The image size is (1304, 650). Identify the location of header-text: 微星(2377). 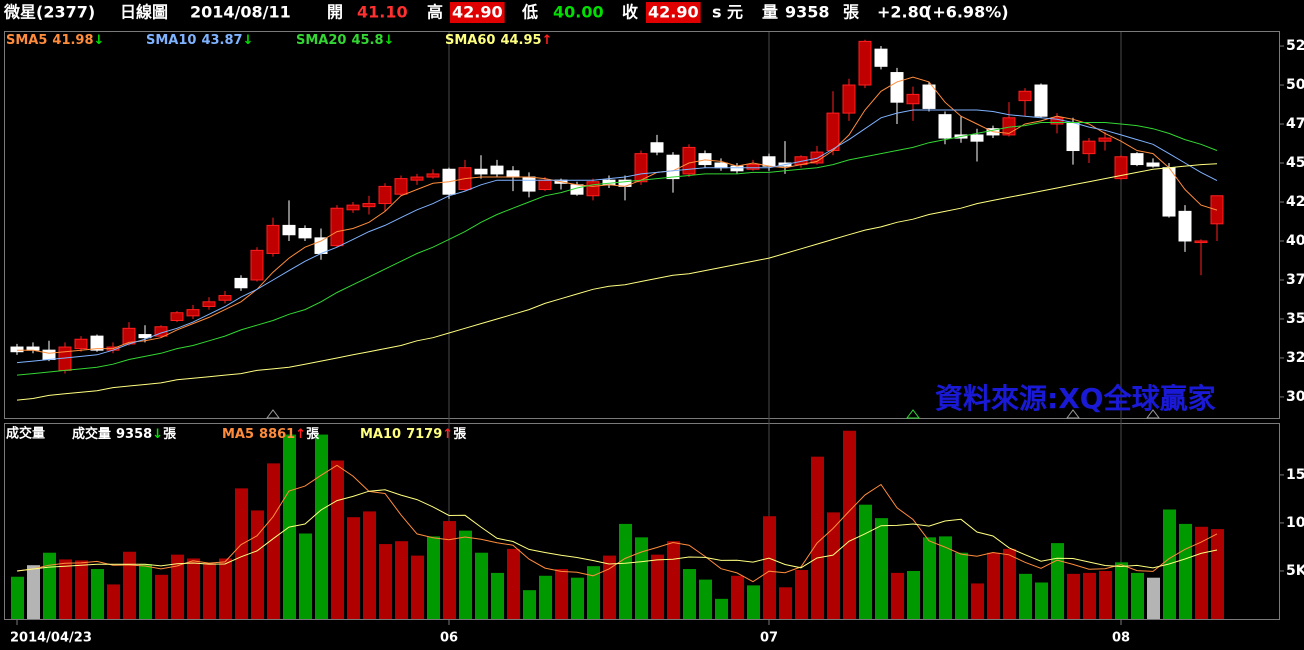
(49, 12).